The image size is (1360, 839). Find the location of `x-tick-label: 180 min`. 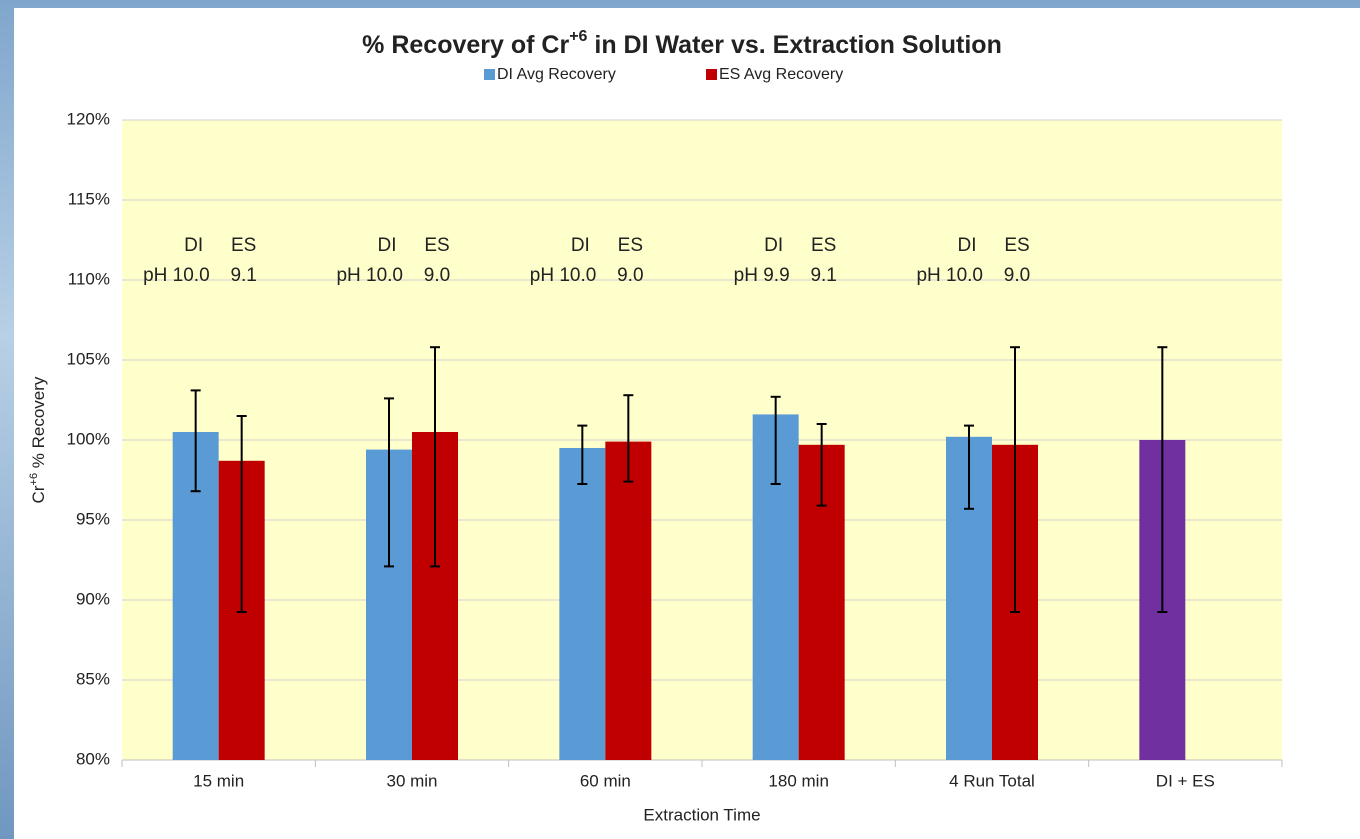

x-tick-label: 180 min is located at coordinates (798, 780).